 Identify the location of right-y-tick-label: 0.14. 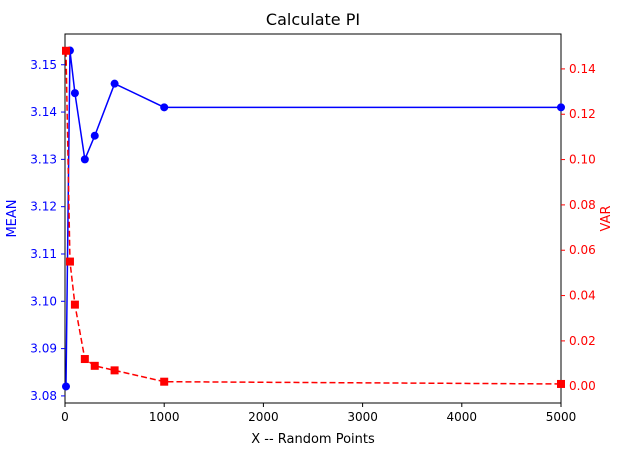
(582, 69).